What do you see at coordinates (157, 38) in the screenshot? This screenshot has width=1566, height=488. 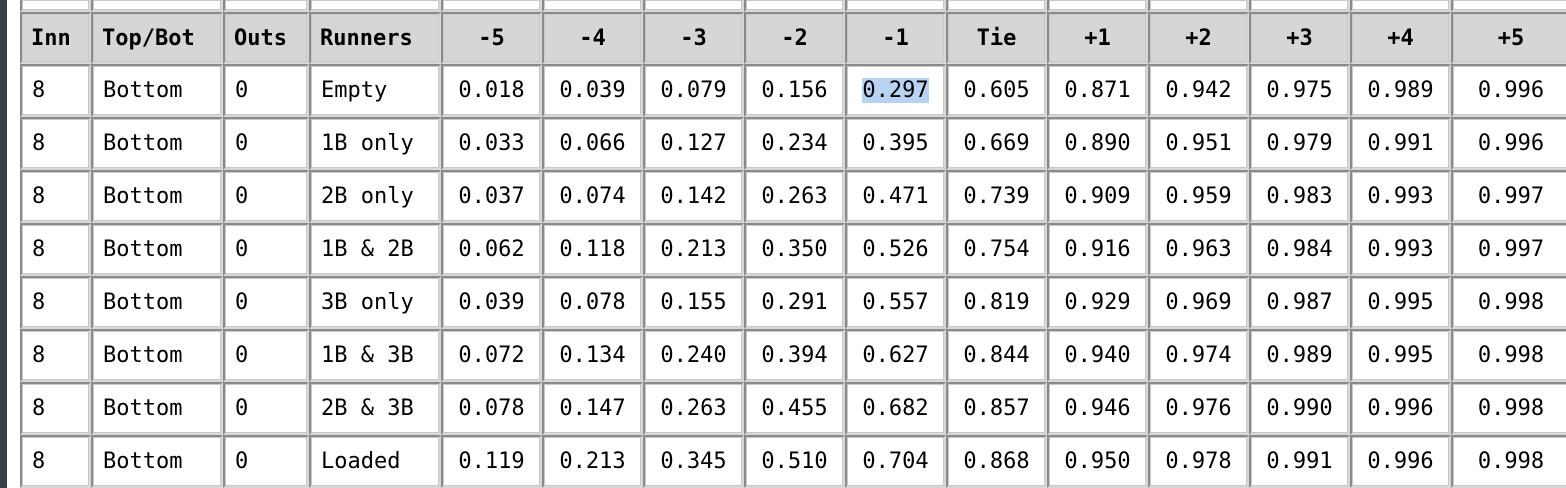 I see `column-header-top-bot: Top/Bot` at bounding box center [157, 38].